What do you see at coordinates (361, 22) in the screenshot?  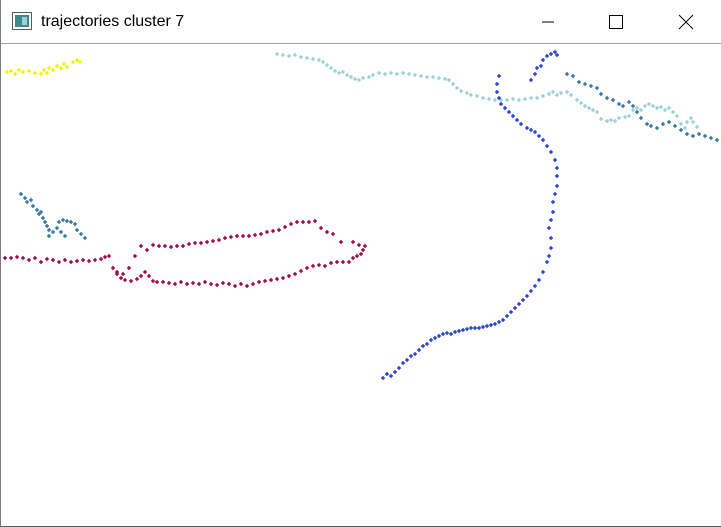 I see `title-bar: trajectories cluster 7` at bounding box center [361, 22].